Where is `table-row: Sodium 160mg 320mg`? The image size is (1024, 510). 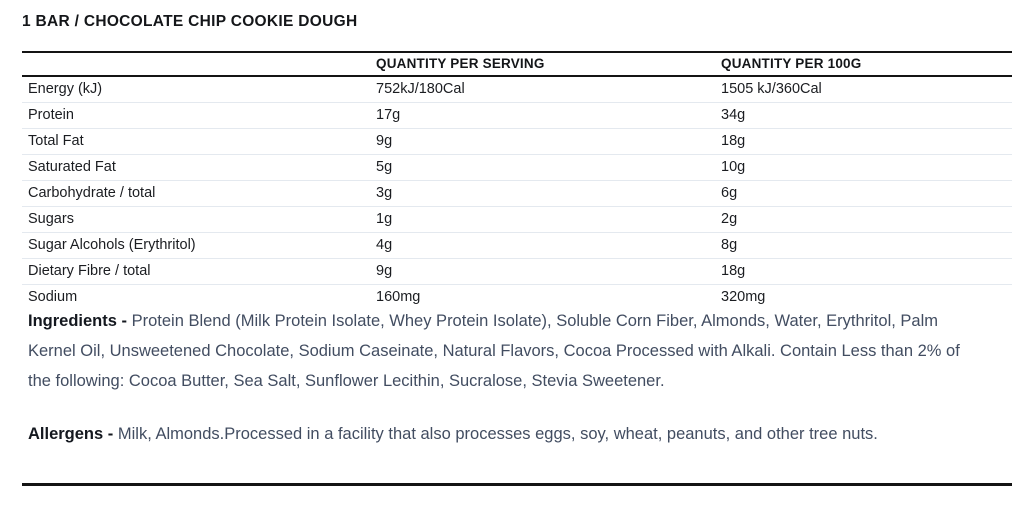
table-row: Sodium 160mg 320mg is located at coordinates (517, 298).